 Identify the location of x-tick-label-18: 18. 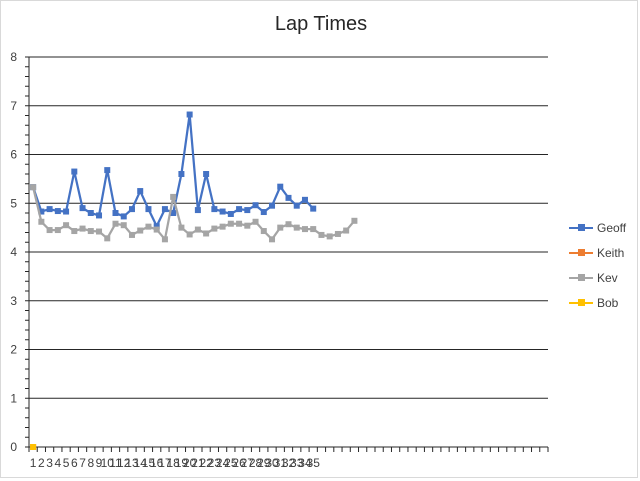
(173, 463).